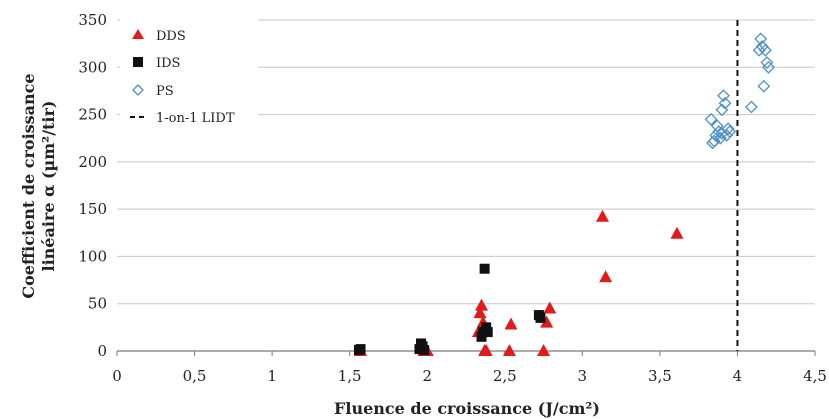  What do you see at coordinates (583, 376) in the screenshot?
I see `x-tick-label: 3` at bounding box center [583, 376].